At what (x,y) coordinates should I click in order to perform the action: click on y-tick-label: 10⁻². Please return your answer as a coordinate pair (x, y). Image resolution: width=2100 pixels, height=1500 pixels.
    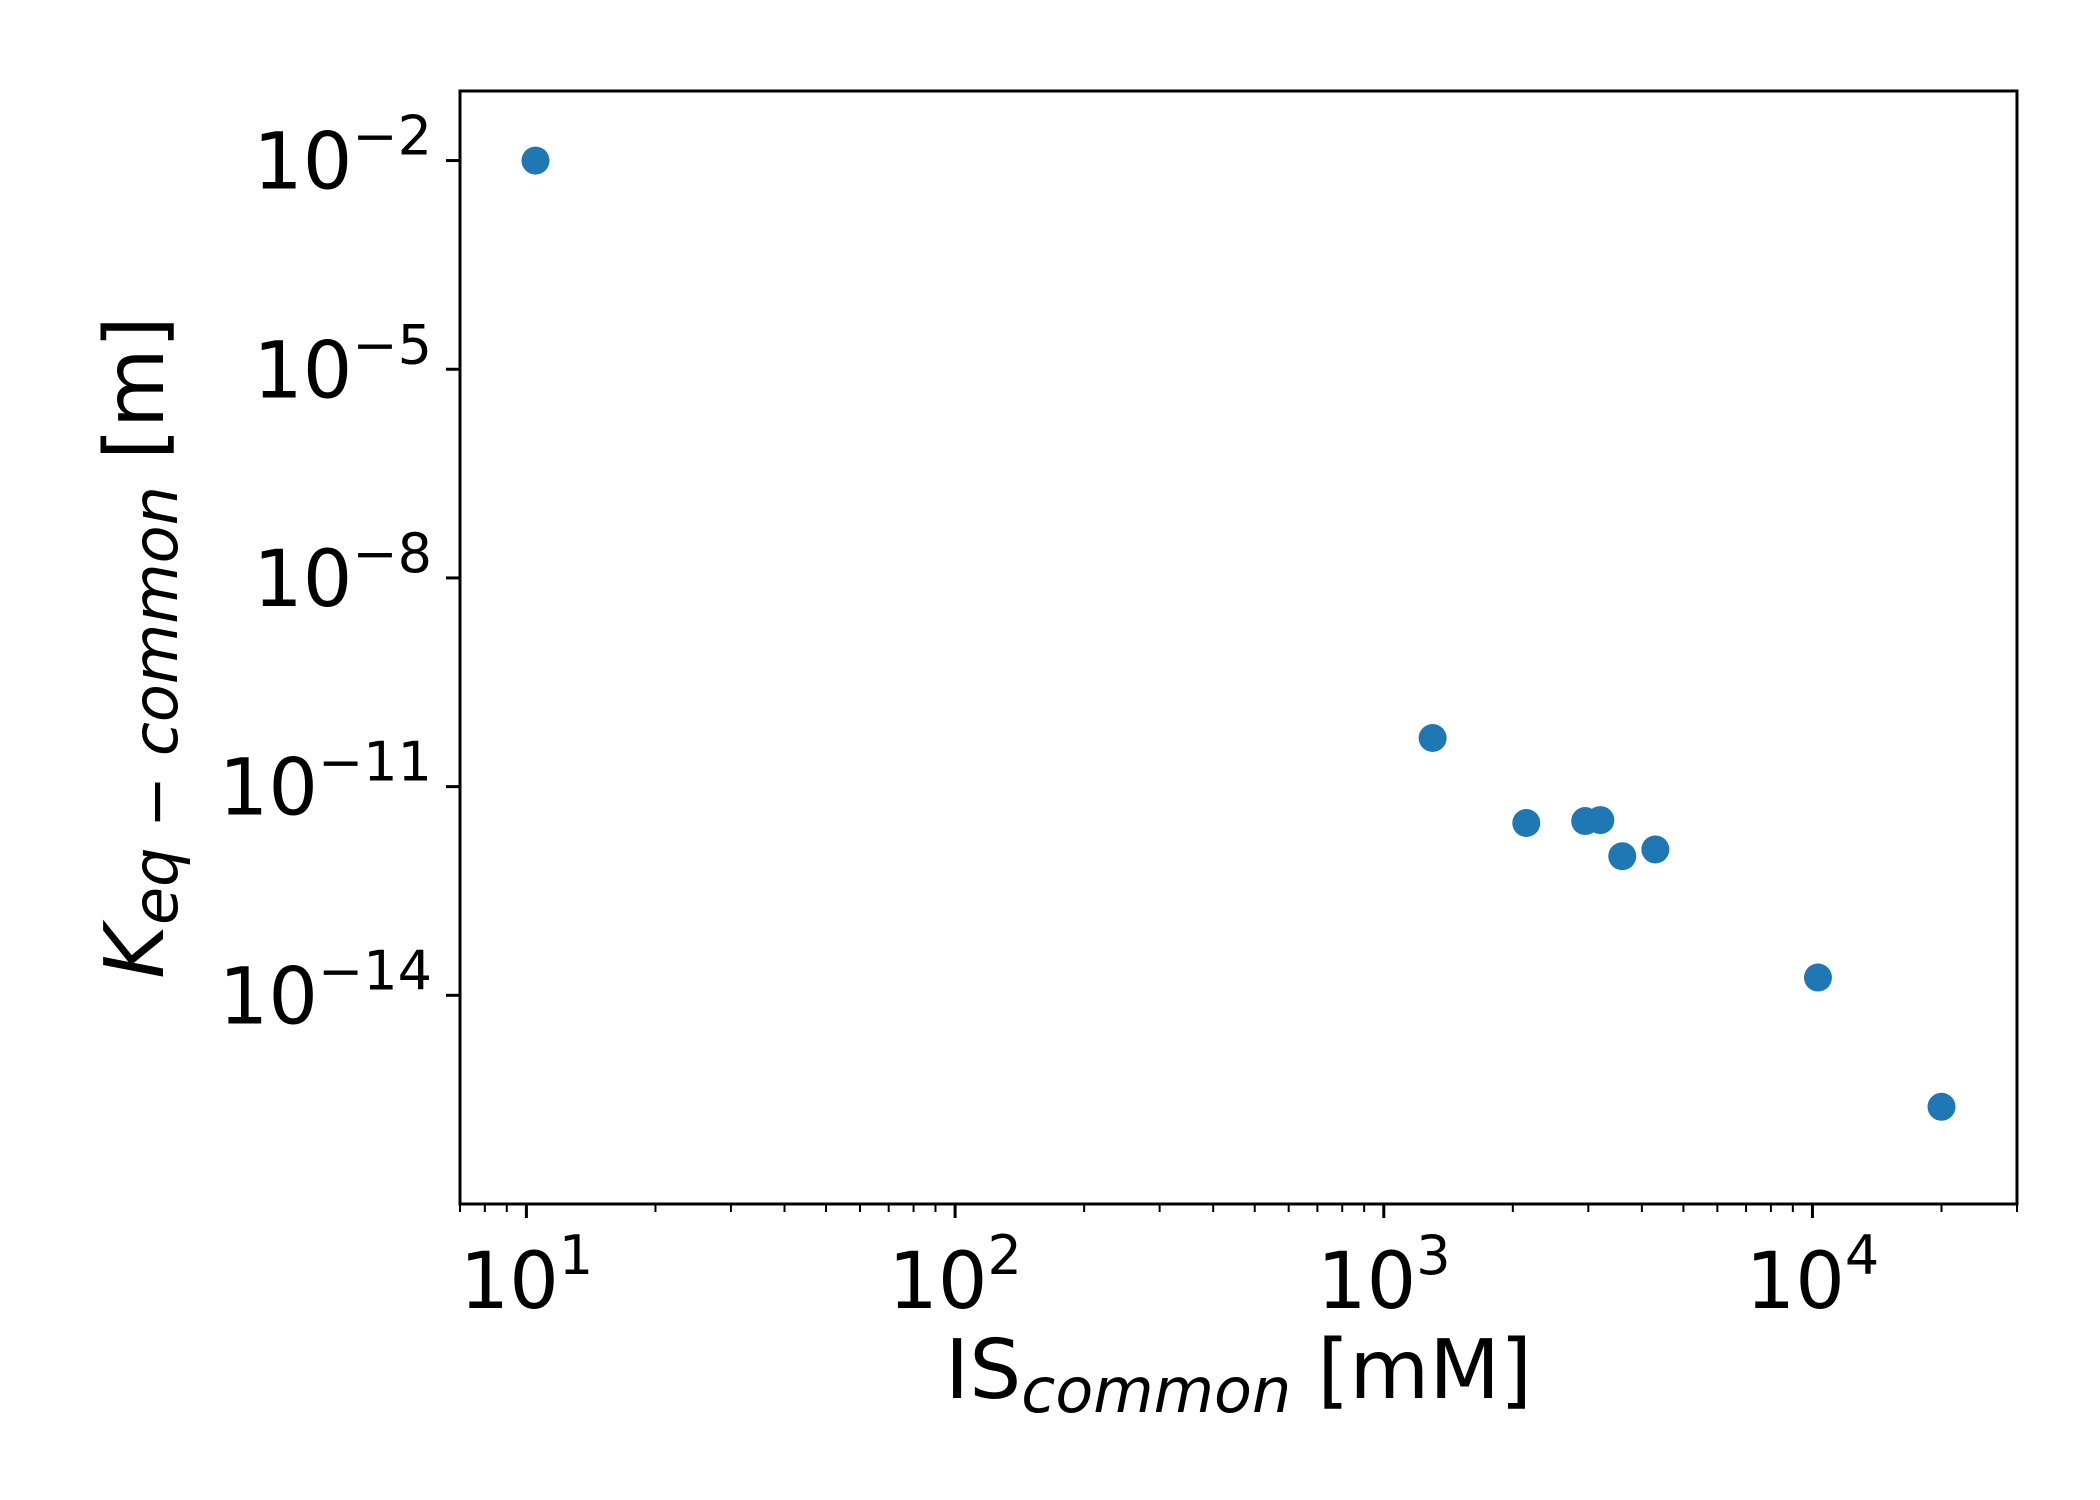
    Looking at the image, I should click on (342, 156).